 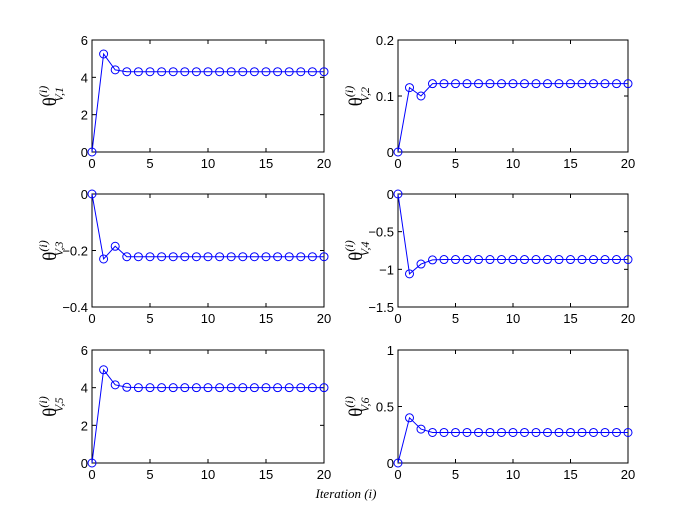 I want to click on y-tick-label: −1, so click(x=386, y=269).